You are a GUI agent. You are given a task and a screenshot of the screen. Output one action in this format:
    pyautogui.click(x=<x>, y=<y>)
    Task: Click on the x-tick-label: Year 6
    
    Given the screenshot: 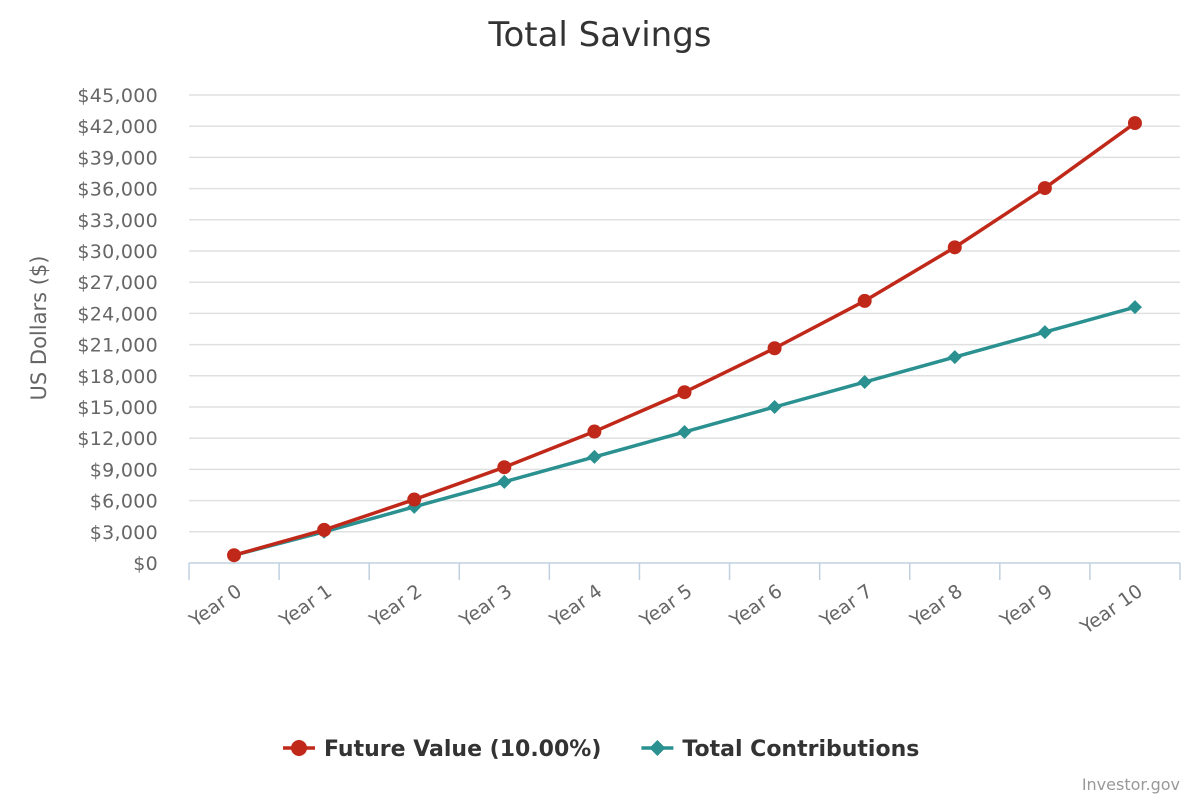 What is the action you would take?
    pyautogui.click(x=755, y=606)
    